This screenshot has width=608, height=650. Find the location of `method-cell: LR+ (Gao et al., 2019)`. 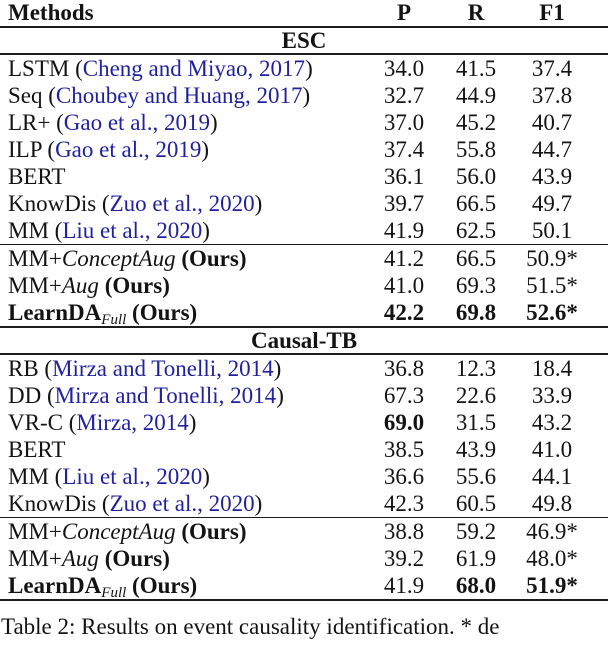

method-cell: LR+ (Gao et al., 2019) is located at coordinates (184, 122).